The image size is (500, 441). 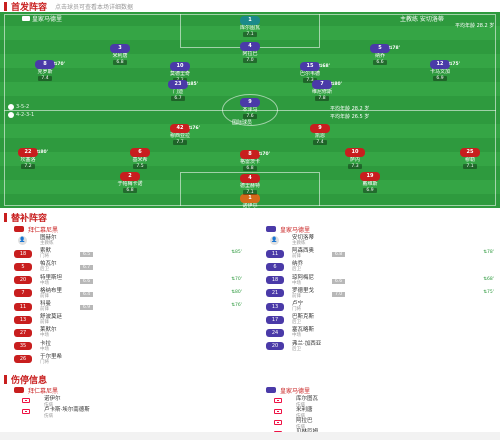 I want to click on away-player: 9 本泽马 7.6, so click(x=250, y=108).